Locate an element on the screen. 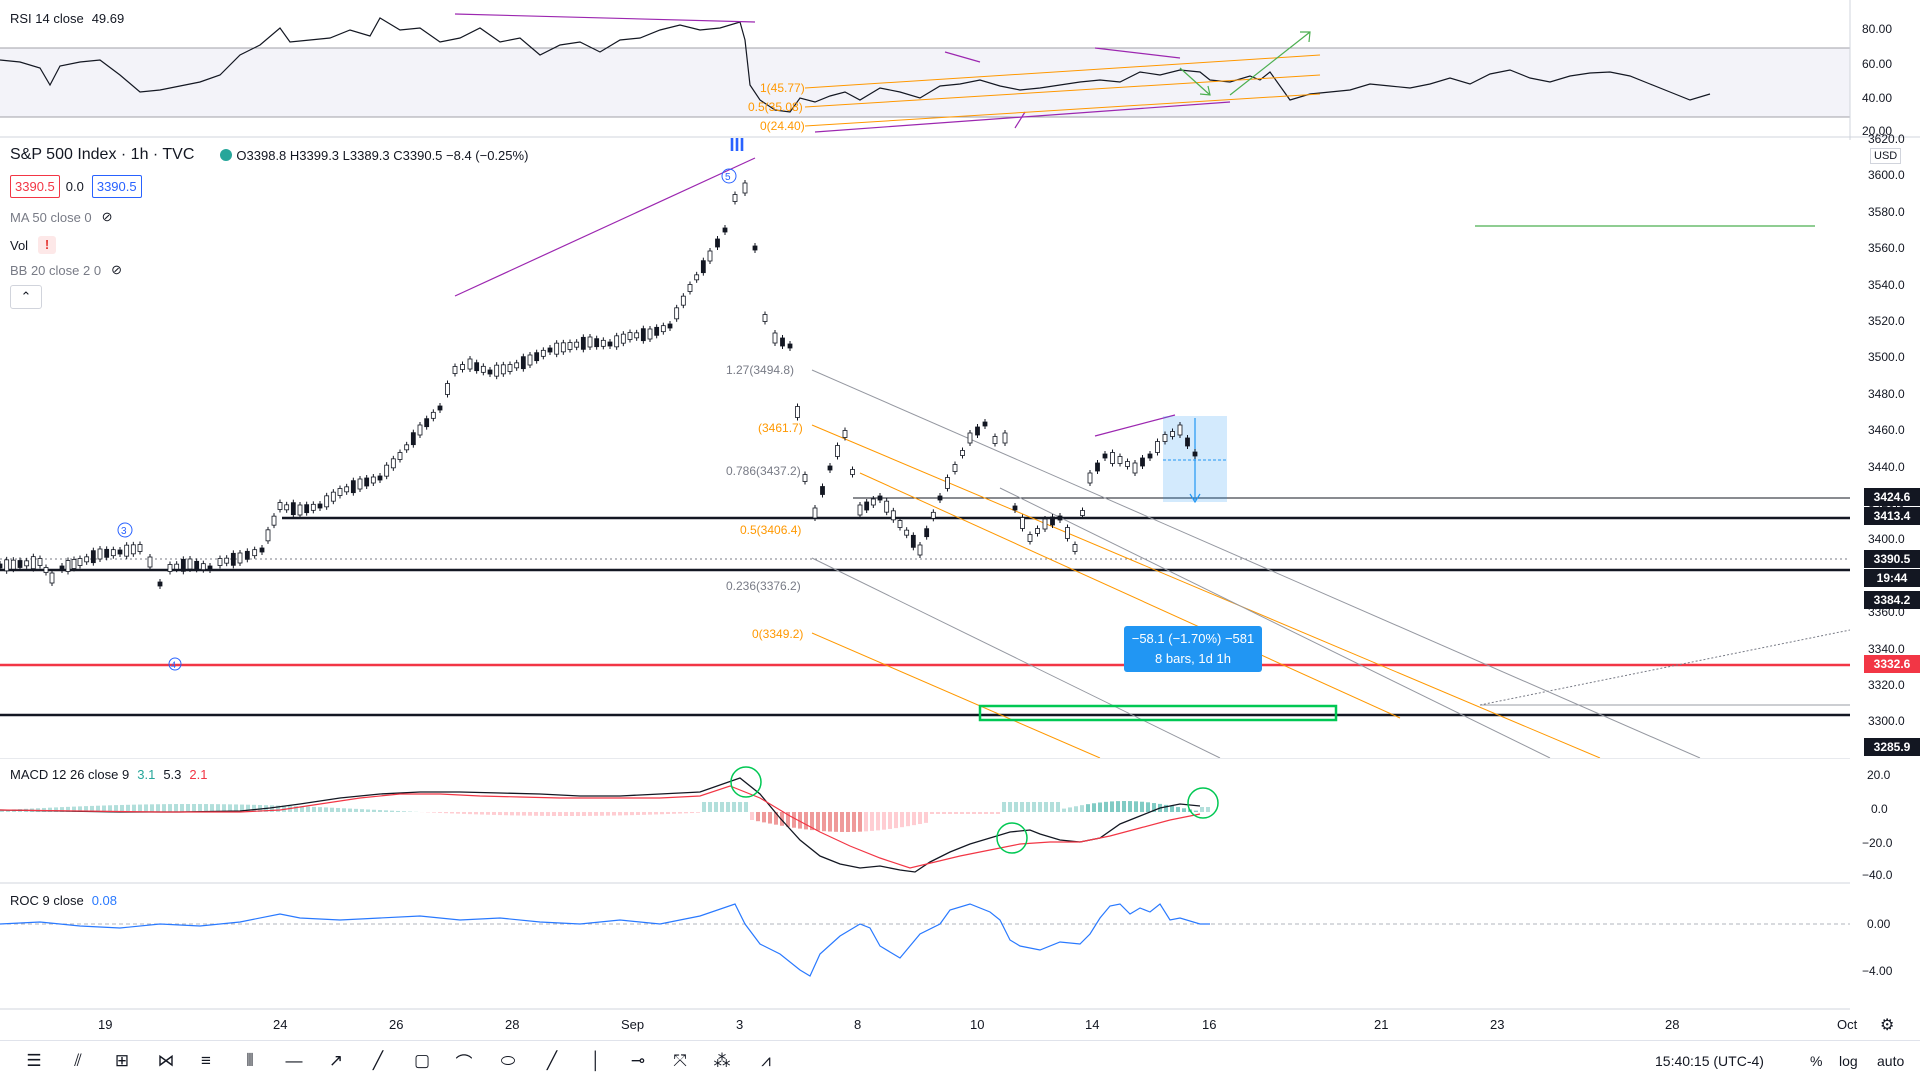 This screenshot has height=1081, width=1920. clock: 15:40:15 (UTC-4) is located at coordinates (1709, 1061).